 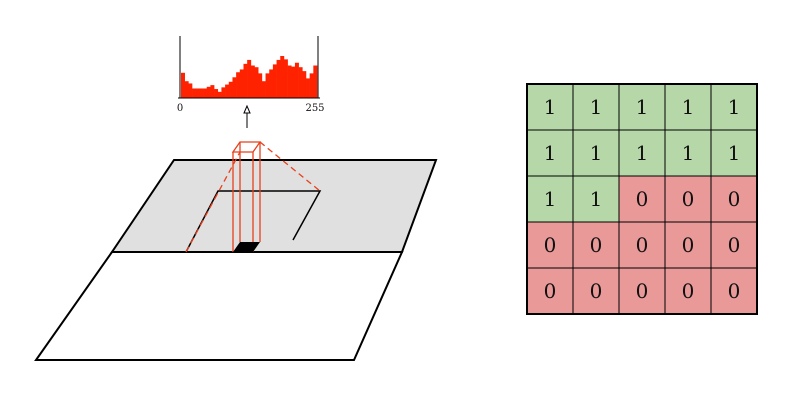 What do you see at coordinates (314, 108) in the screenshot?
I see `histogram-max-label: 255` at bounding box center [314, 108].